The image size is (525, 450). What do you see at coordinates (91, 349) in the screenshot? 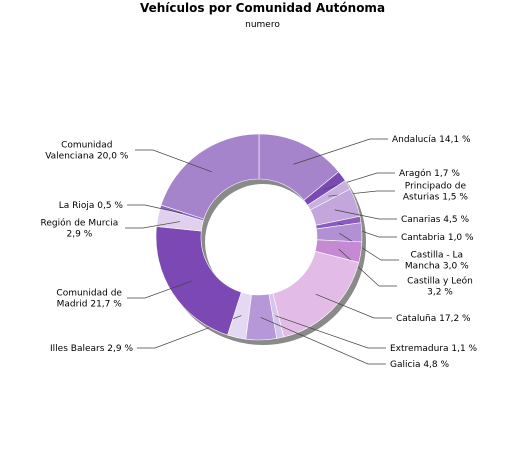
I see `slice-label: Illes Balears 2,9 %` at bounding box center [91, 349].